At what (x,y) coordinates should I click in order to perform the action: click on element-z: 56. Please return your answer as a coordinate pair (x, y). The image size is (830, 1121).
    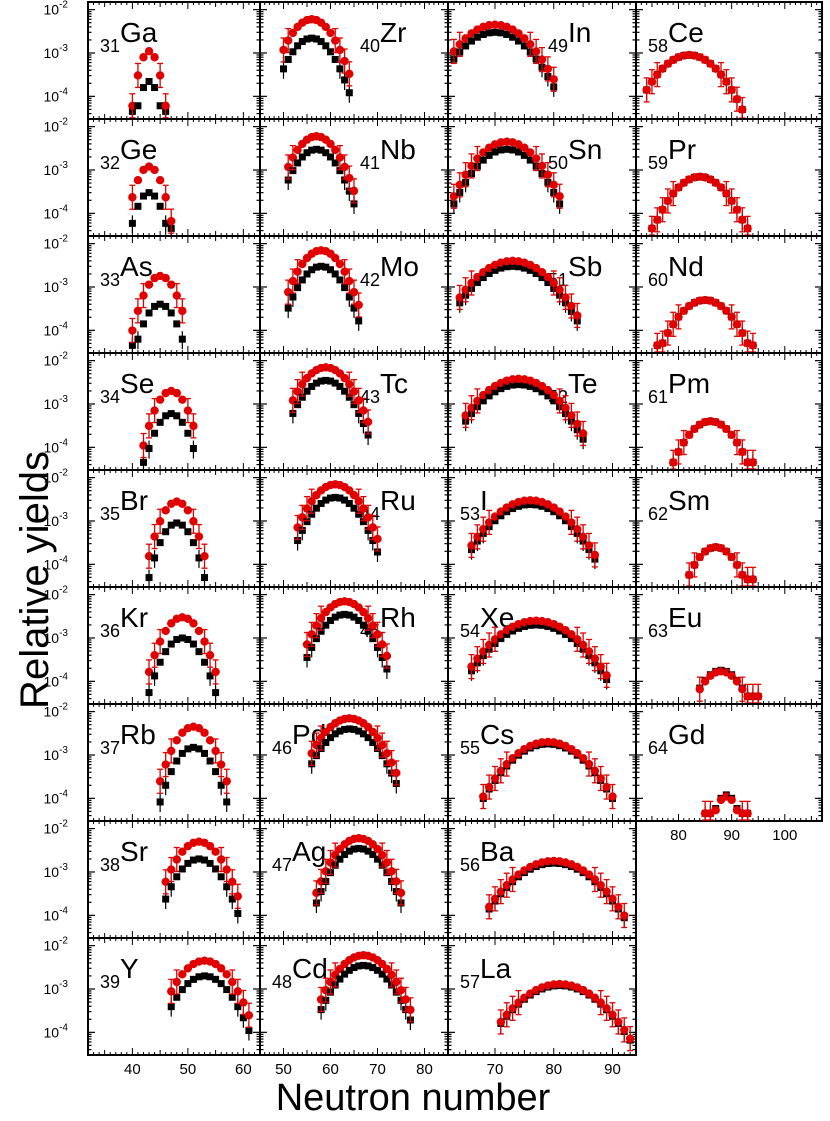
    Looking at the image, I should click on (470, 865).